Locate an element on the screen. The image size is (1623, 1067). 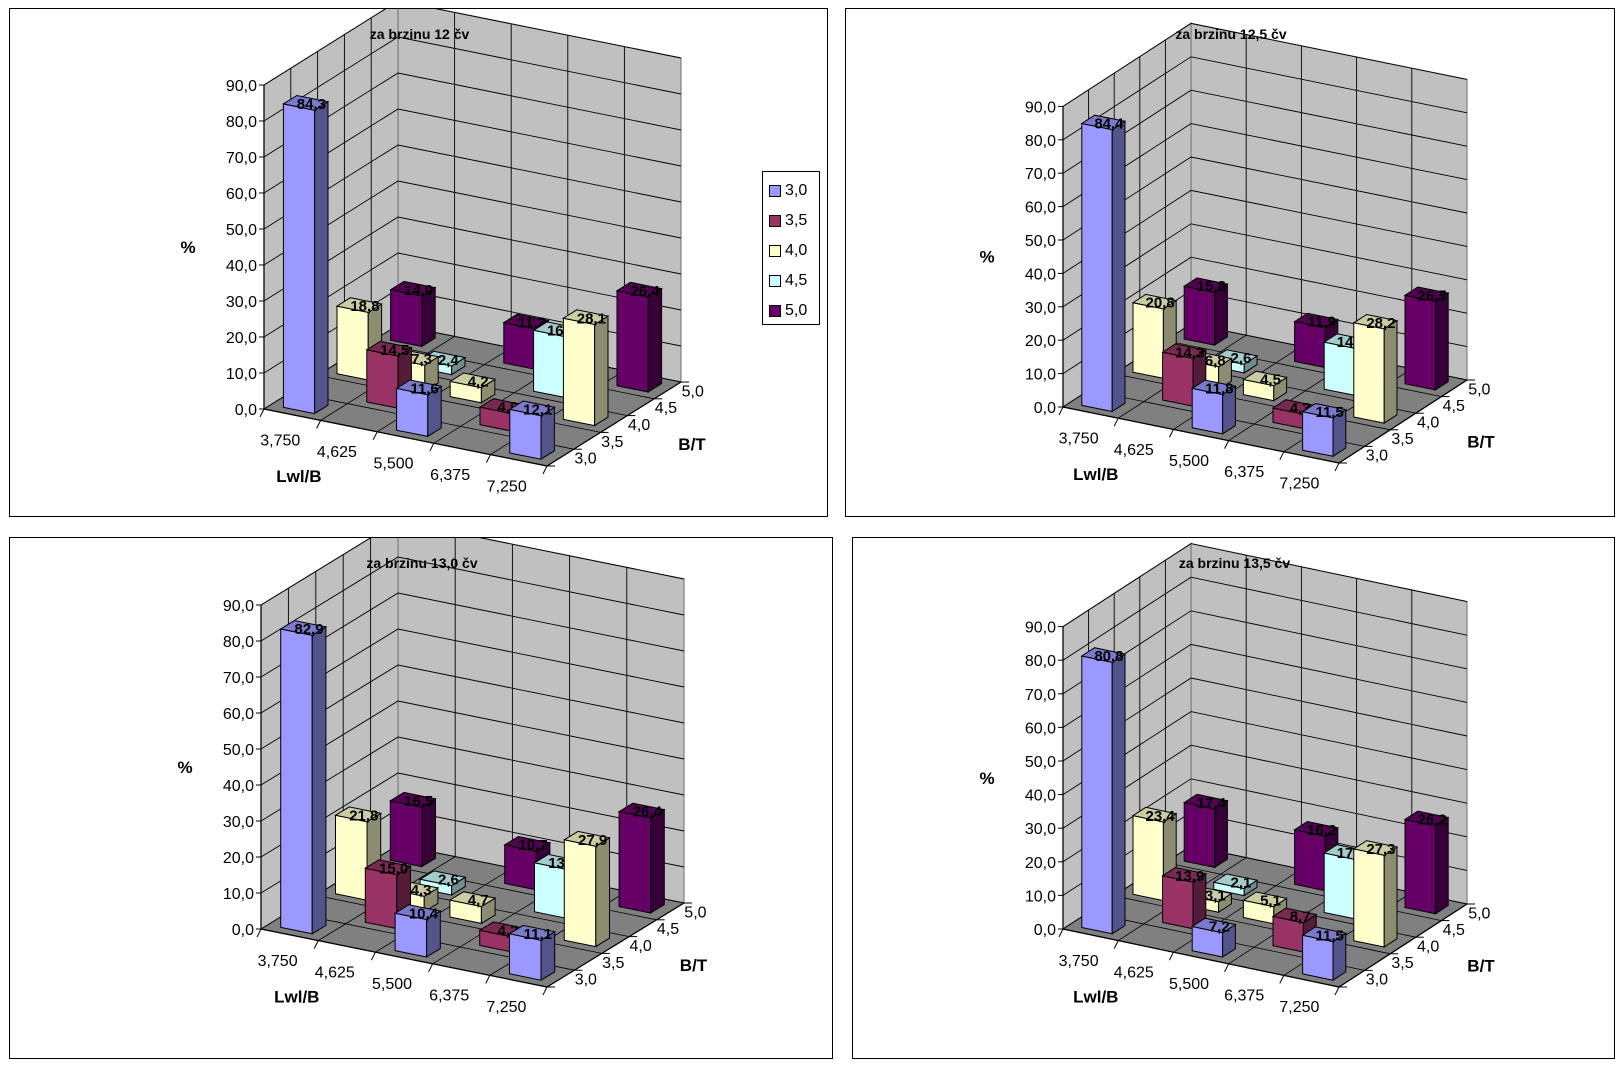
x-tick-label: 7,250 is located at coordinates (507, 486).